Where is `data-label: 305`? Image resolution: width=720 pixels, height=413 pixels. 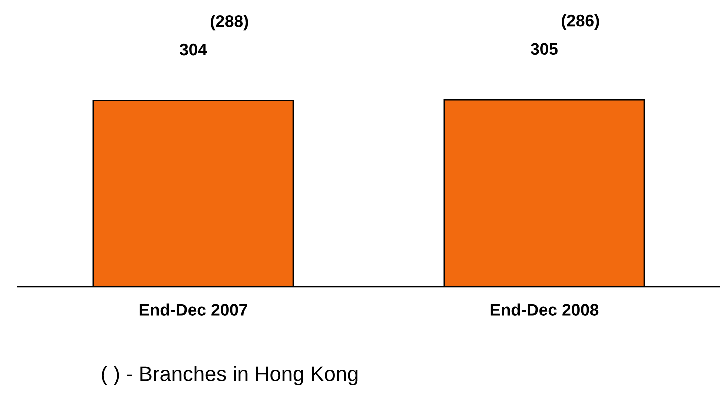 data-label: 305 is located at coordinates (544, 49).